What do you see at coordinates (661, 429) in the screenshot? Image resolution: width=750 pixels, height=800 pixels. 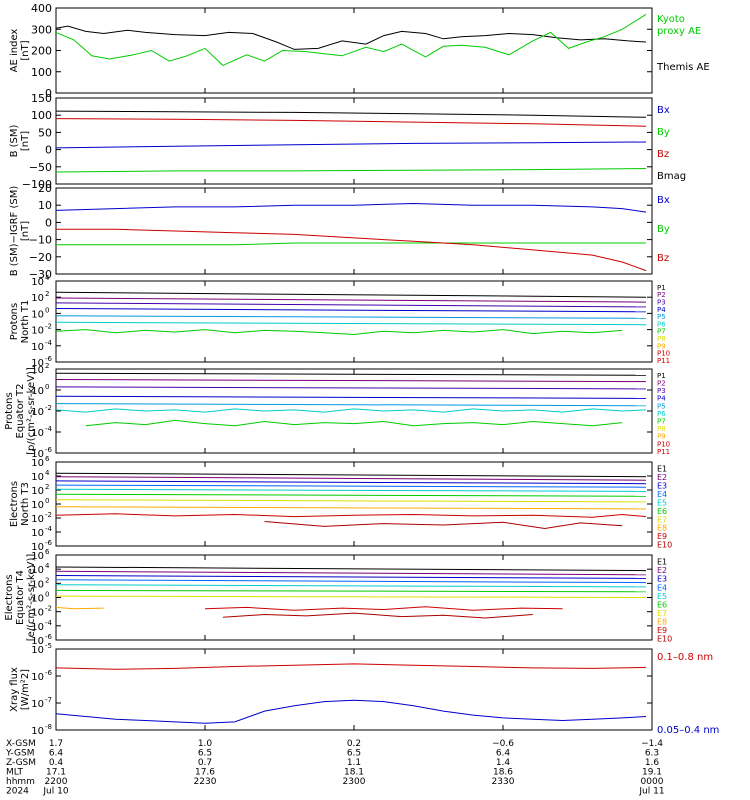 I see `legend-4-7: P8` at bounding box center [661, 429].